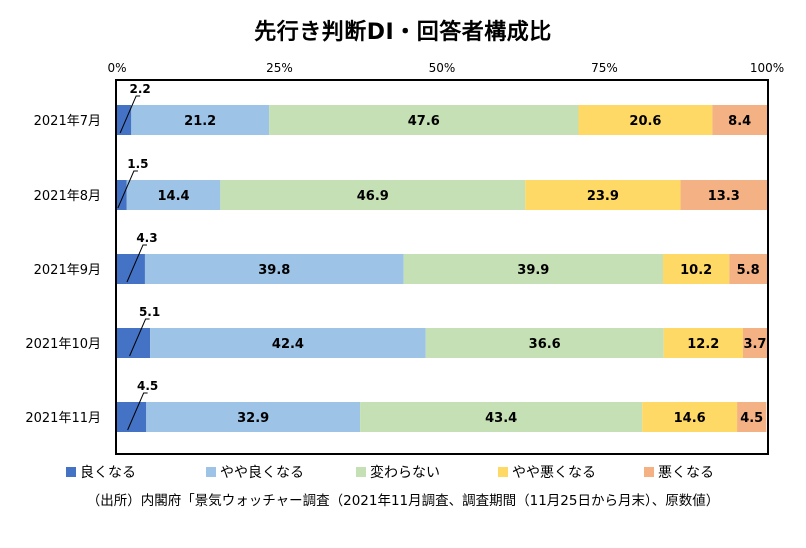  I want to click on data-label: 13.3, so click(724, 196).